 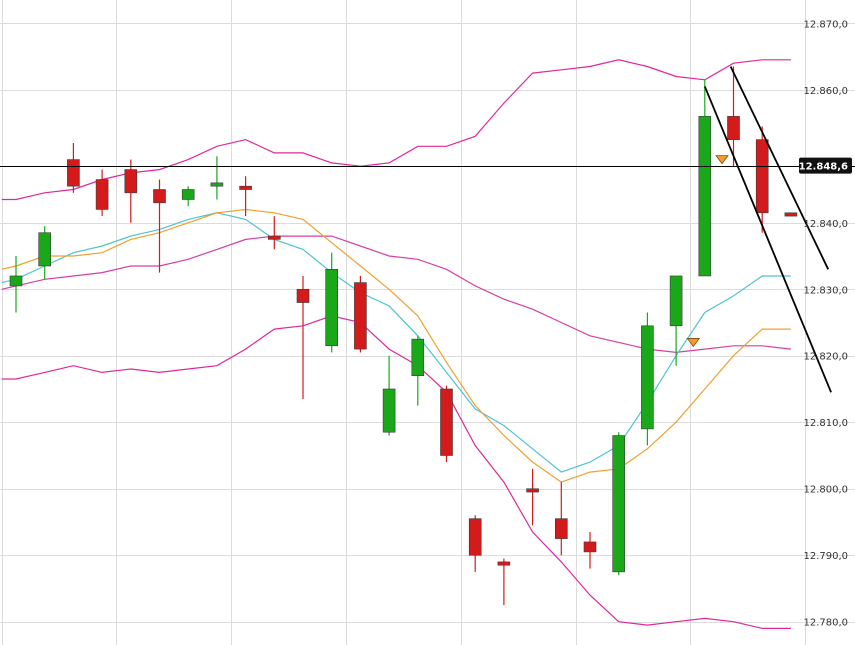 I want to click on y-tick-label: 12.800,0, so click(x=825, y=490).